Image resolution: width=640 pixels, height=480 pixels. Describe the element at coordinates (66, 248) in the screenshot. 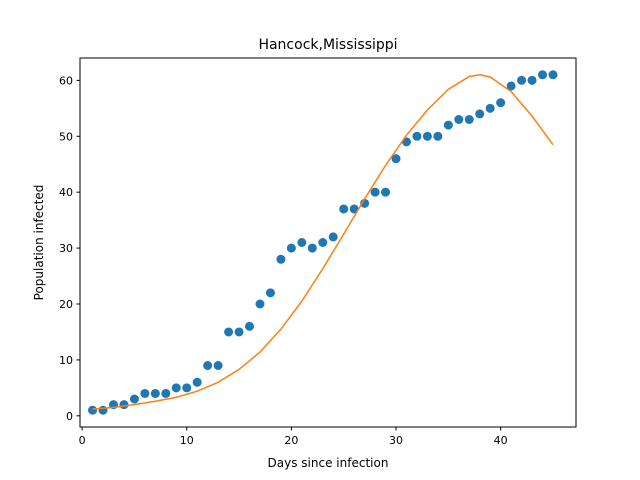

I see `y-tick-label: 30` at that location.